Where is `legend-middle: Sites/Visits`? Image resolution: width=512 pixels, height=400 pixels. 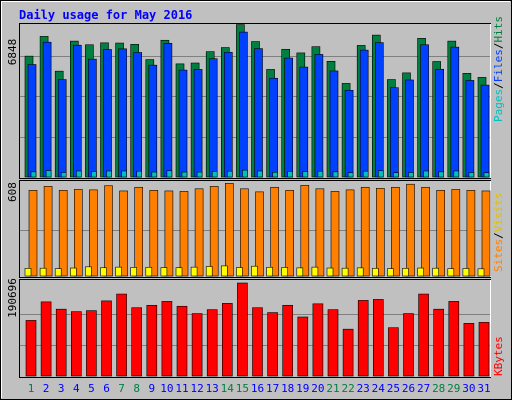 legend-middle: Sites/Visits is located at coordinates (498, 233).